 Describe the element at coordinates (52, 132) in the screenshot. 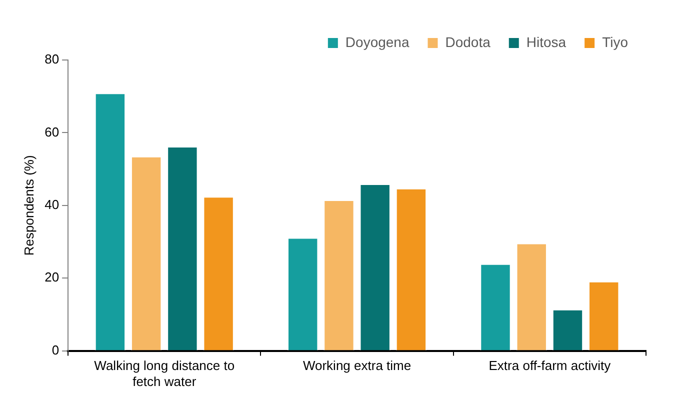

I see `y-tick-label: 60` at that location.